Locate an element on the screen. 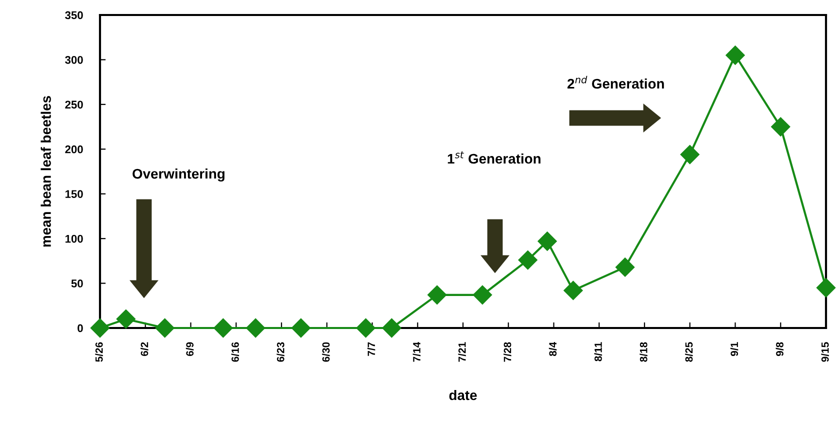  annotation: 2$^{nd}$ Generation is located at coordinates (615, 82).